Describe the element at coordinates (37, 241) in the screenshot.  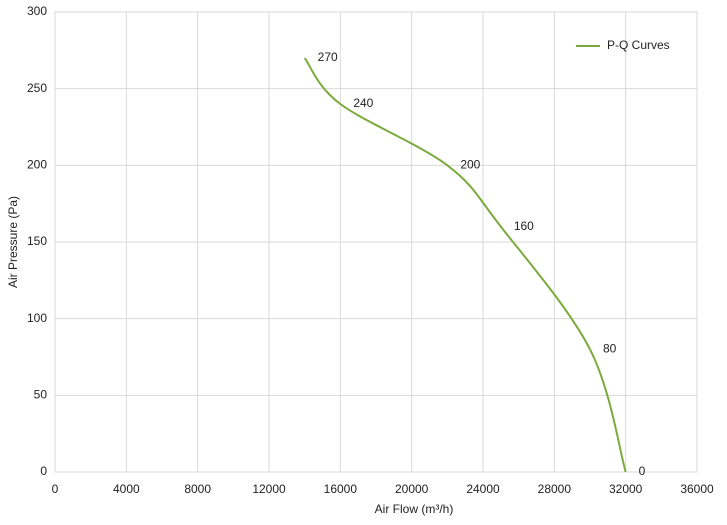
I see `y-tick-label: 150` at that location.